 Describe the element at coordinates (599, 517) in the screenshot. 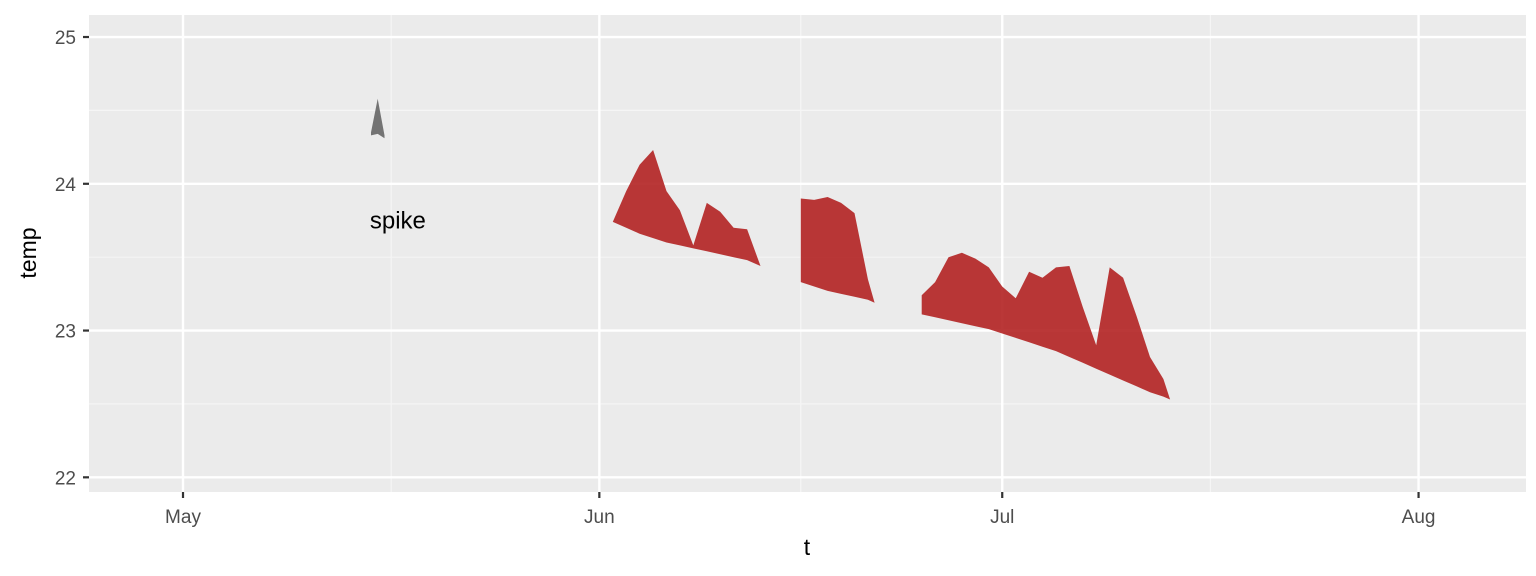

I see `x-tick-label: Jun` at that location.